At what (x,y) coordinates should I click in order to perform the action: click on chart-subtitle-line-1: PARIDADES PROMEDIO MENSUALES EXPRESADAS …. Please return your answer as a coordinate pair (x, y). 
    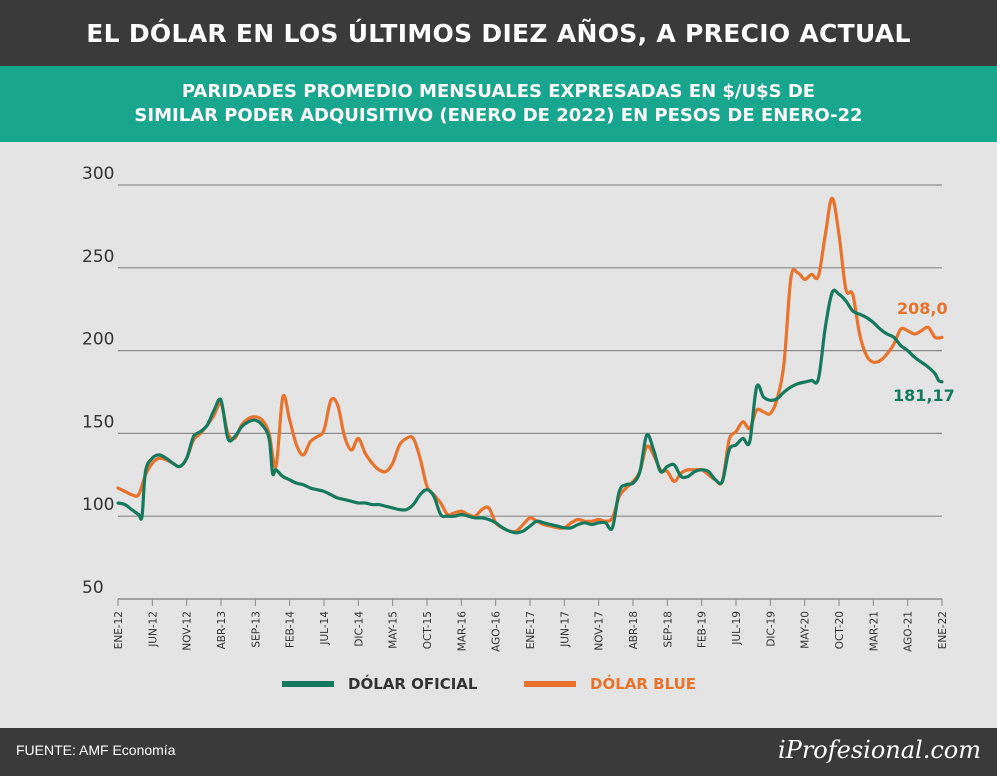
    Looking at the image, I should click on (498, 91).